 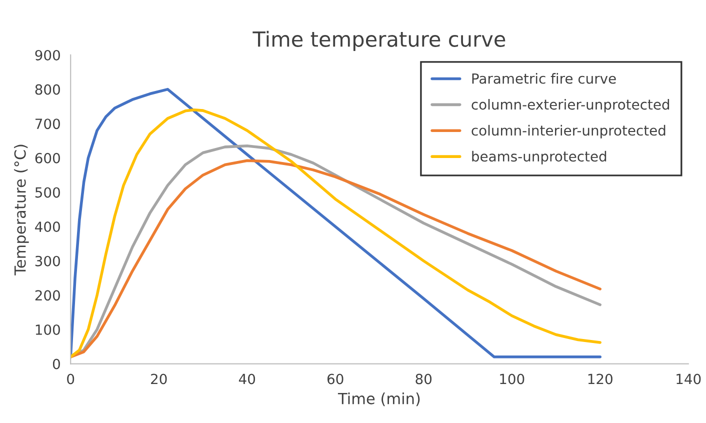 What do you see at coordinates (48, 329) in the screenshot?
I see `y-tick-label: 100` at bounding box center [48, 329].